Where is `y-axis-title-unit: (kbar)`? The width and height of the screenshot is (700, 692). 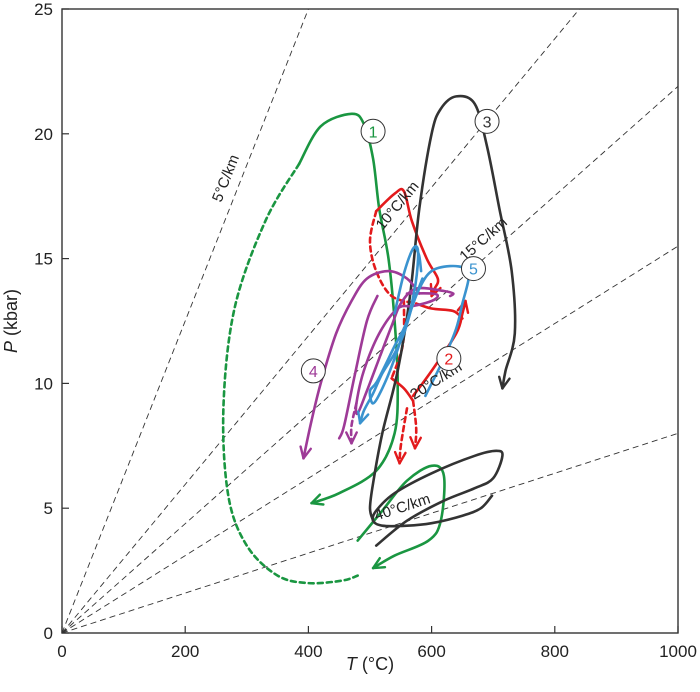 y-axis-title-unit: (kbar) is located at coordinates (11, 315).